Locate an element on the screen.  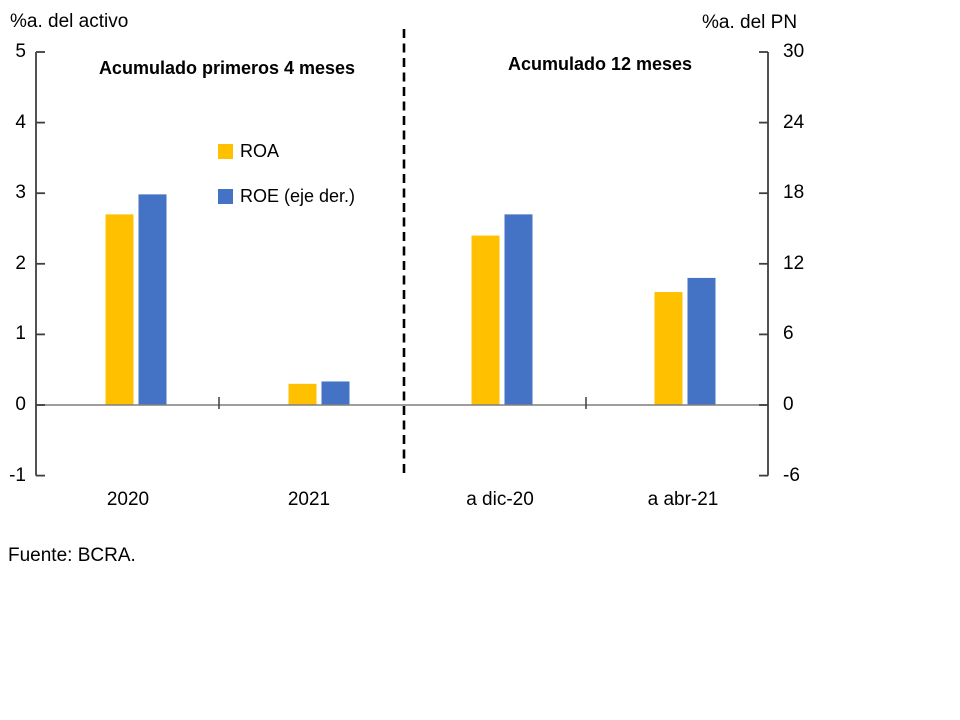
roa-legend-label: ROA is located at coordinates (260, 151).